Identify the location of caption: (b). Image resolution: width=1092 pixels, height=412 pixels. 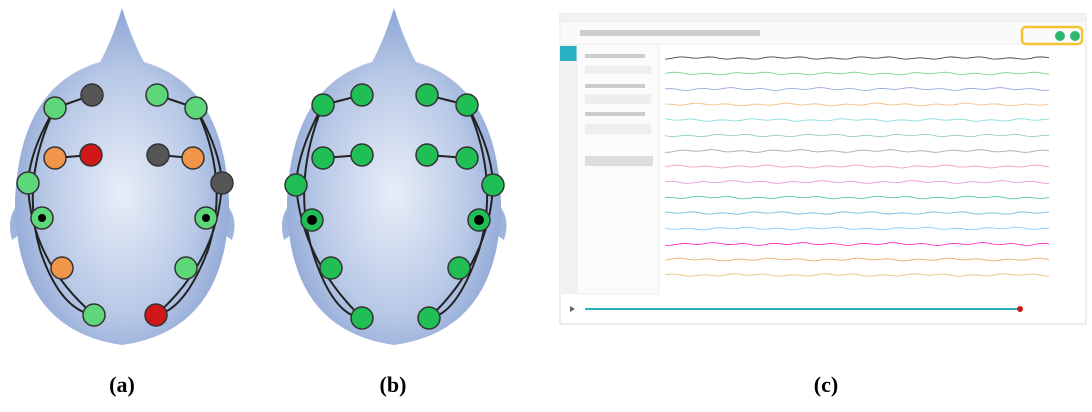
(393, 384).